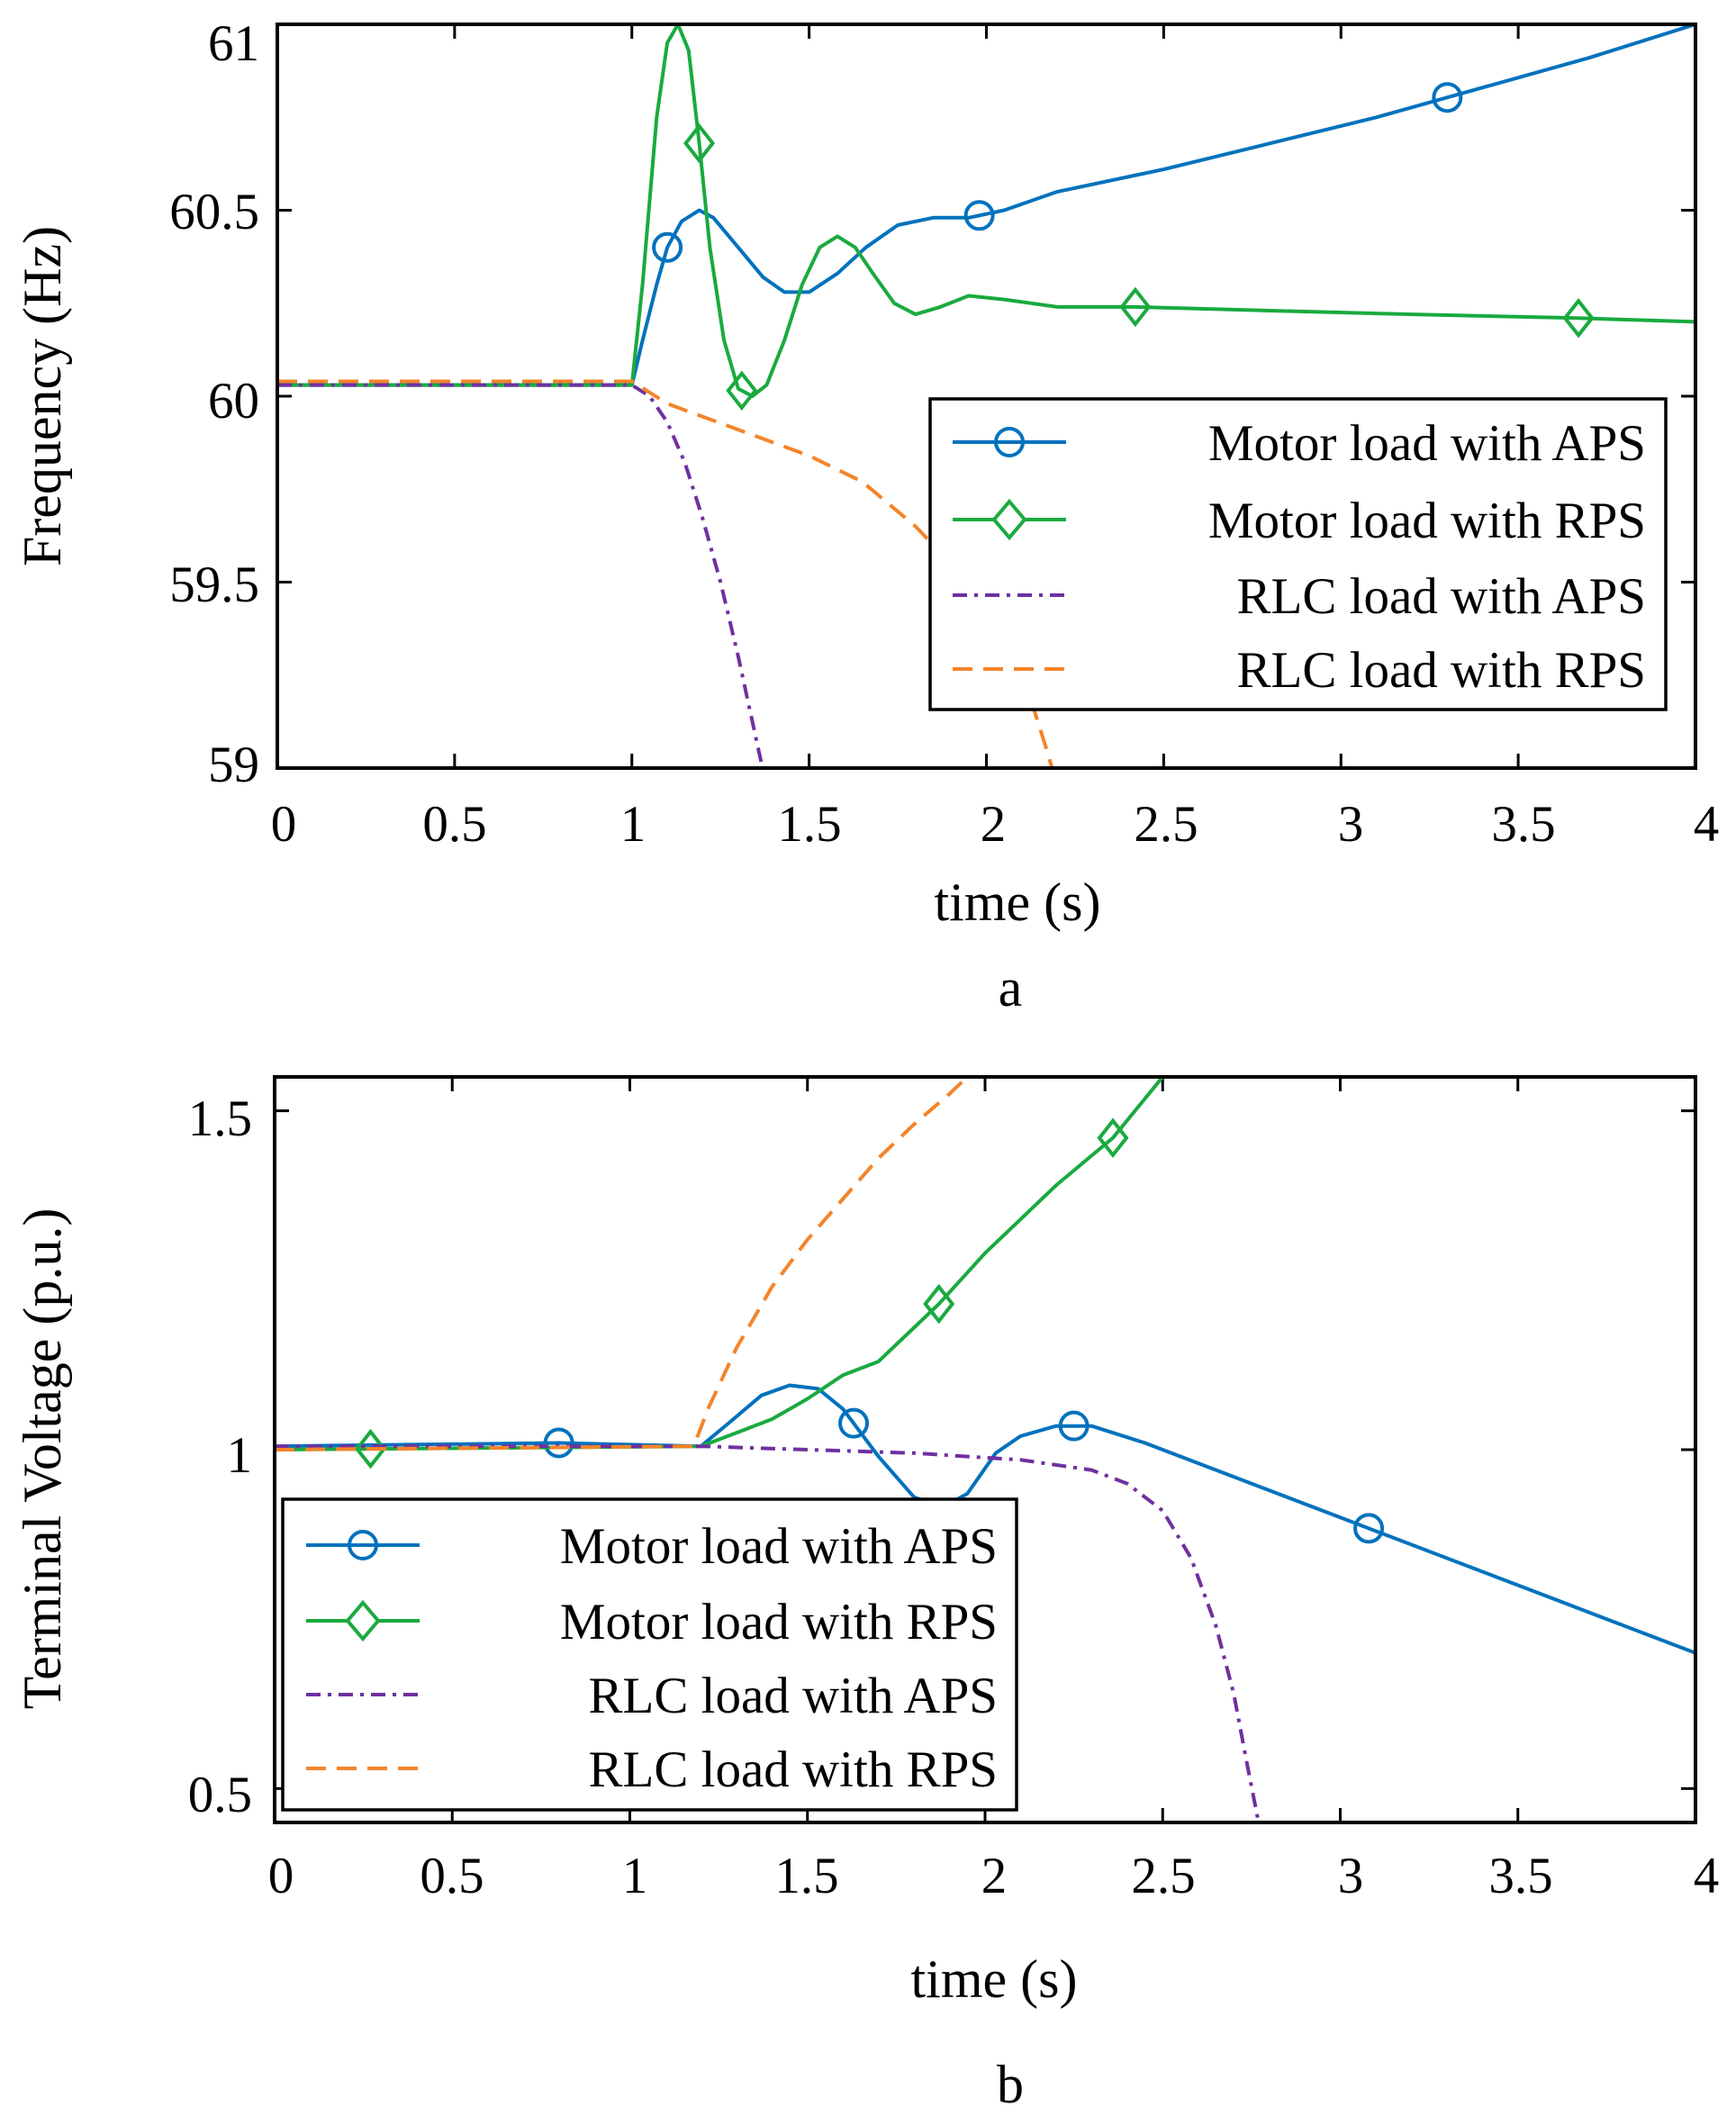 The height and width of the screenshot is (2116, 1736). I want to click on voltage-y-tick-label: 1, so click(240, 1456).